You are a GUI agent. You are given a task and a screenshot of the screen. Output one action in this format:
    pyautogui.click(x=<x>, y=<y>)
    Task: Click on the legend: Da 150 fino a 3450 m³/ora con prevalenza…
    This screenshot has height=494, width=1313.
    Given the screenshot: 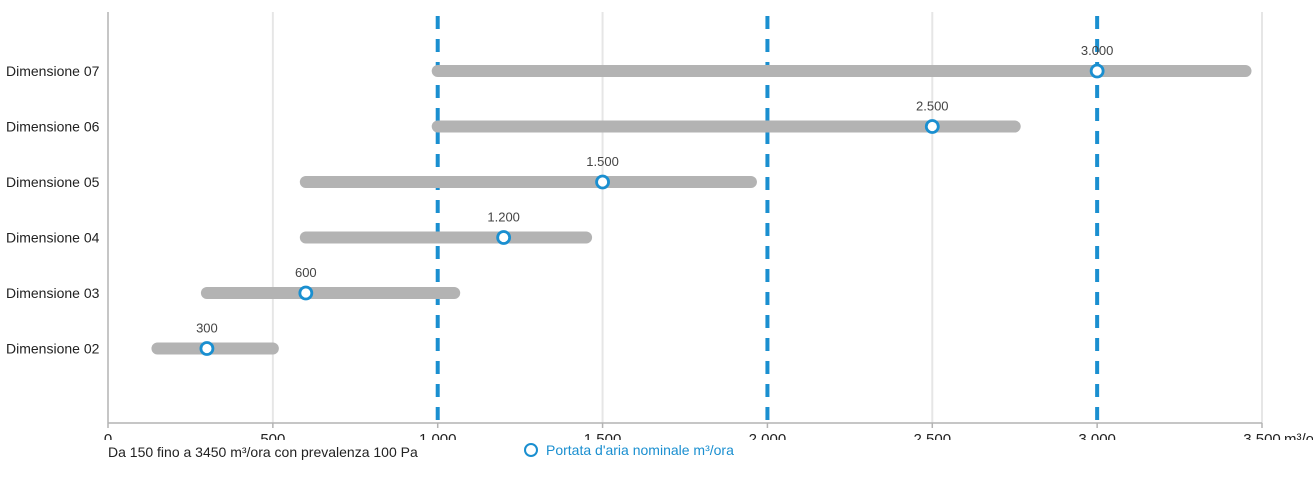 What is the action you would take?
    pyautogui.click(x=656, y=460)
    